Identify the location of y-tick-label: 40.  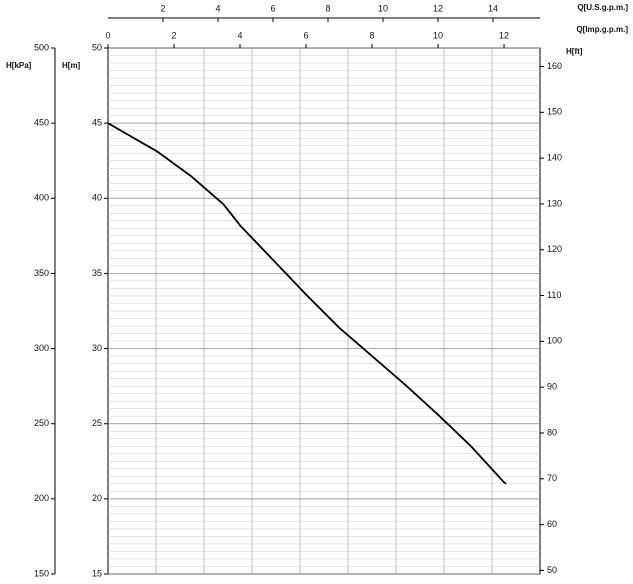
(97, 198).